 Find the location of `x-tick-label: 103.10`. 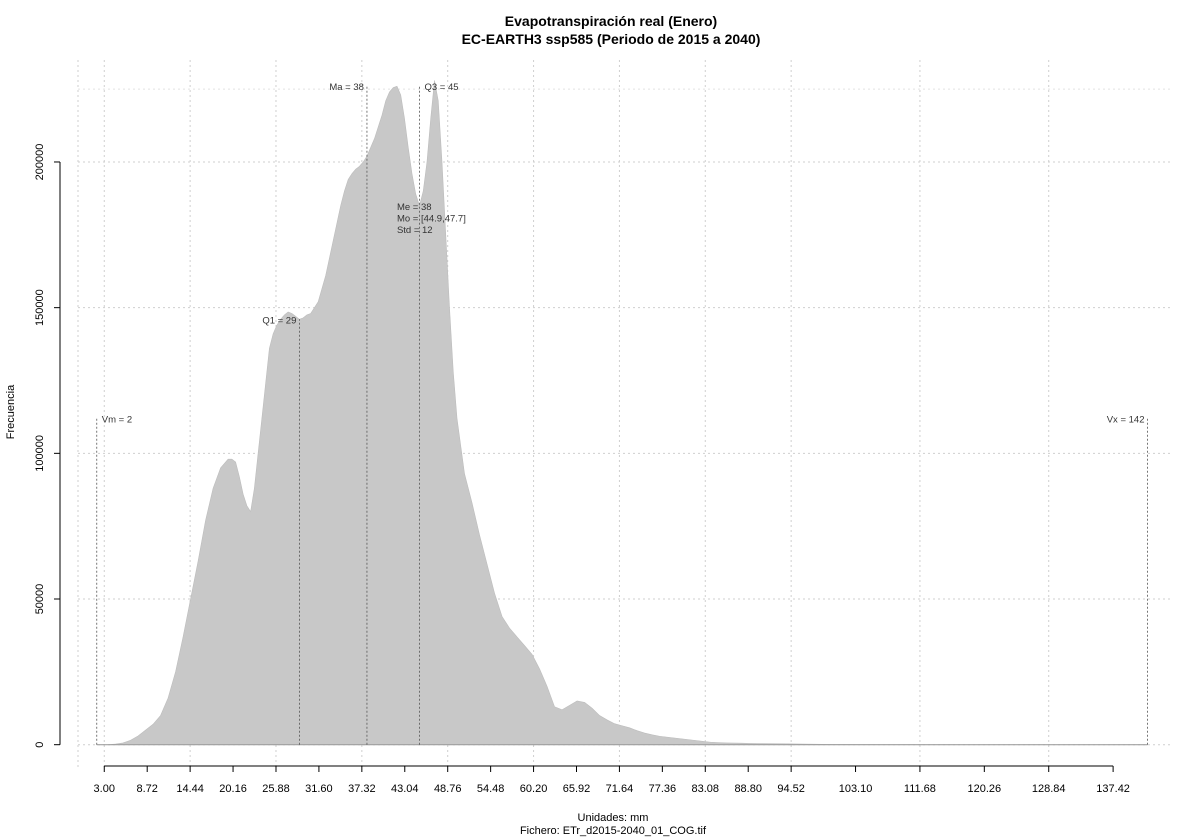

x-tick-label: 103.10 is located at coordinates (856, 789).